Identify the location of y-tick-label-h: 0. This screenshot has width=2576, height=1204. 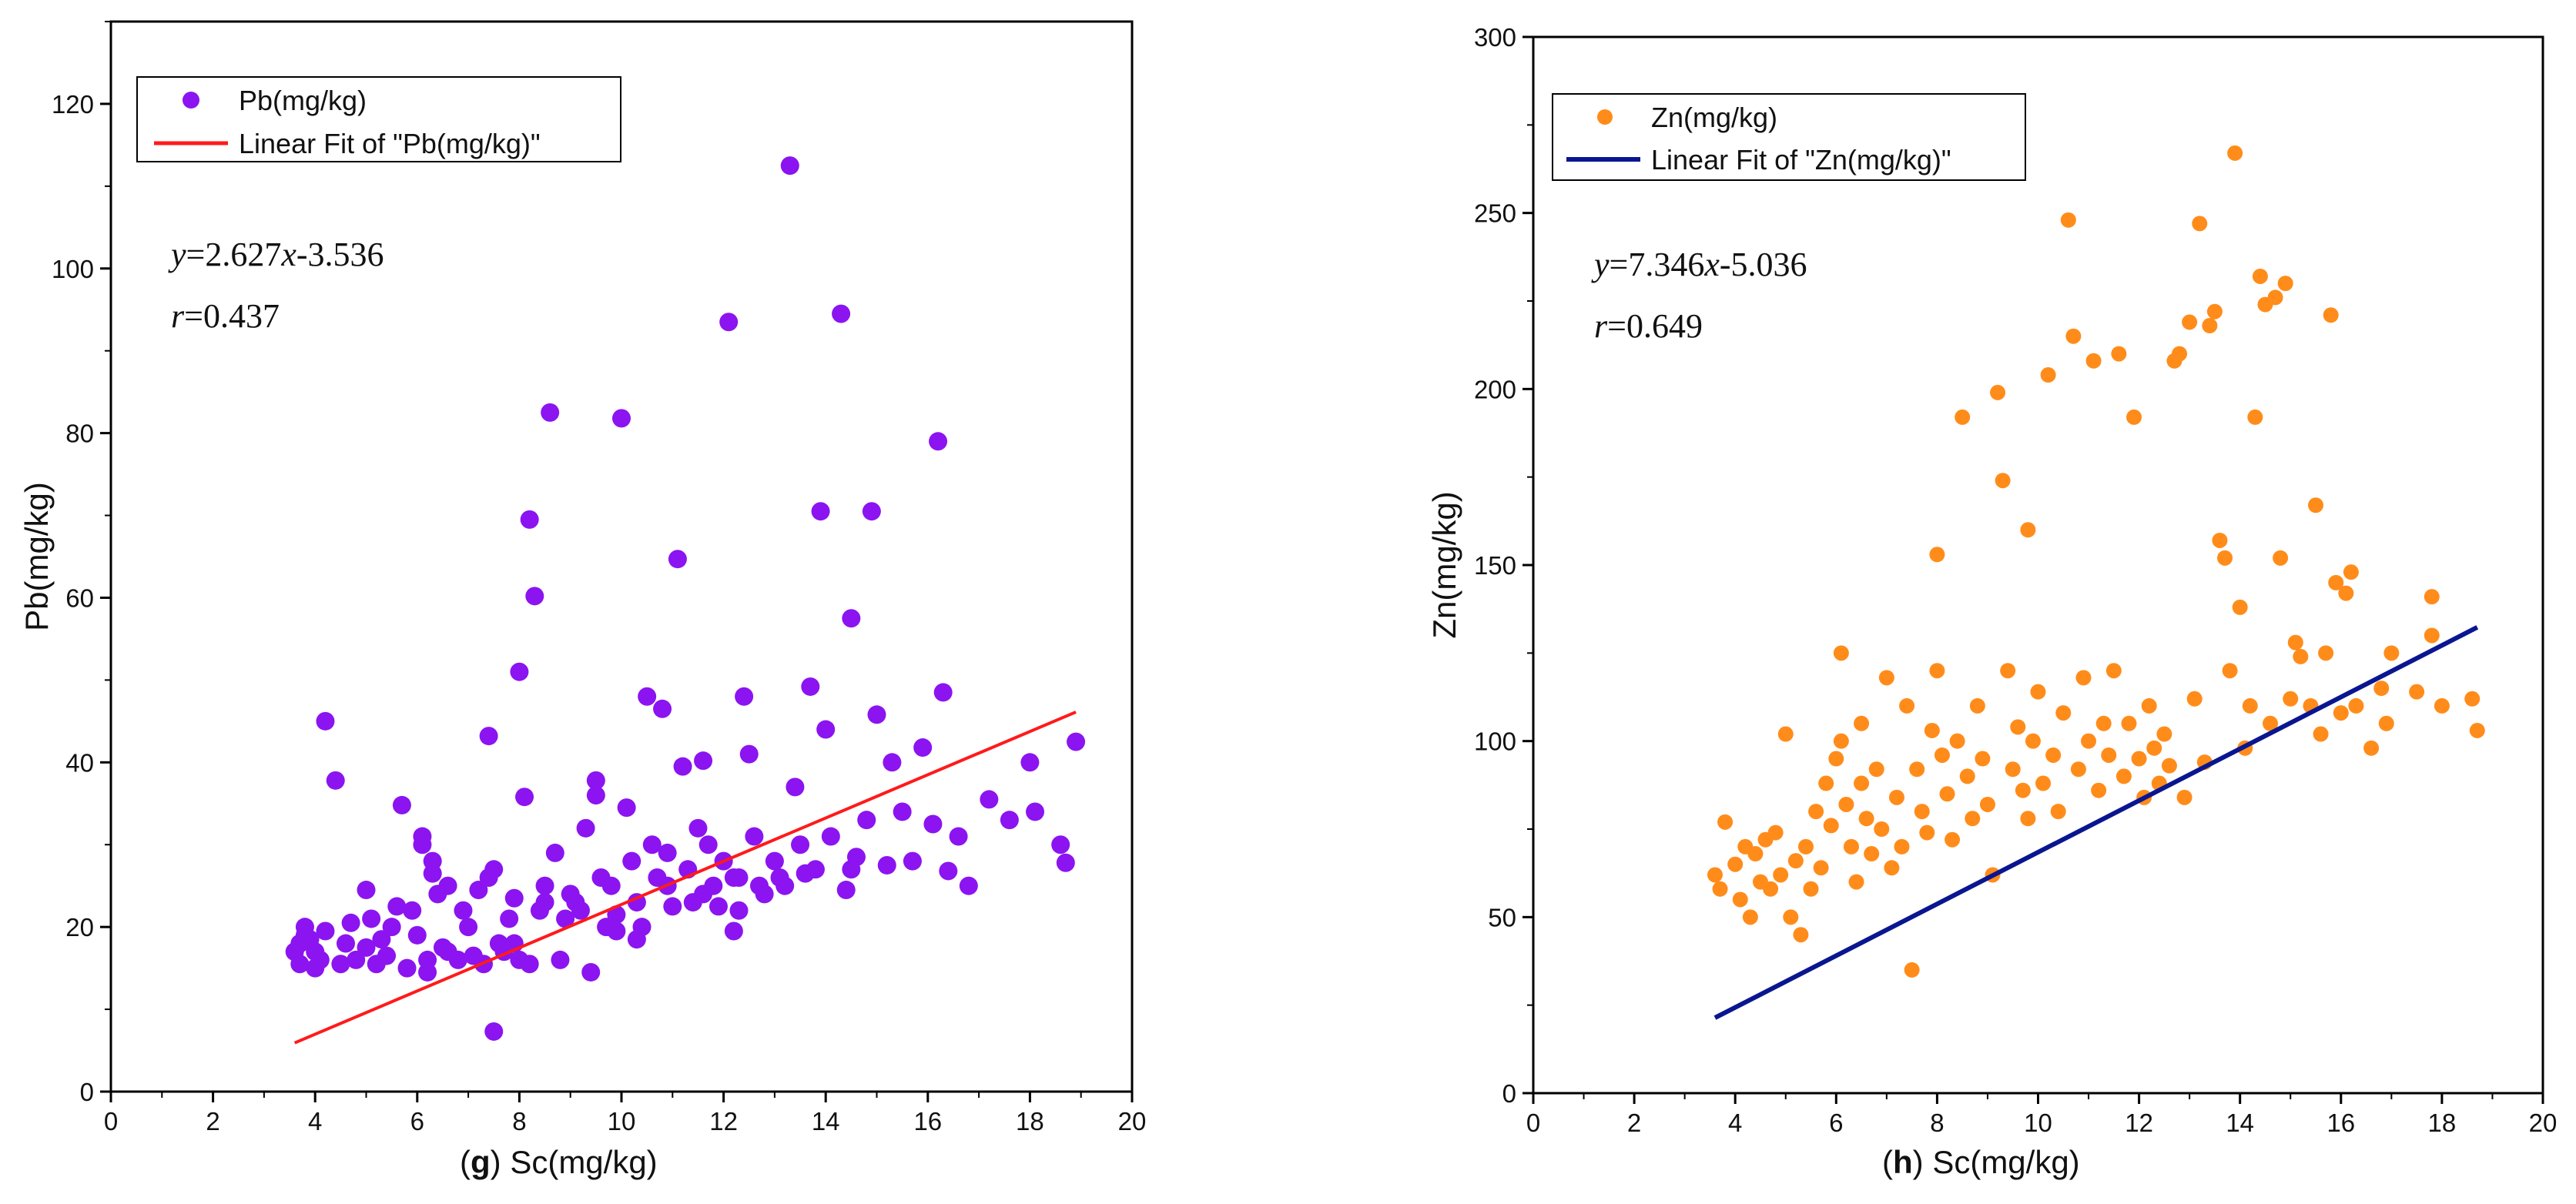
(1509, 1093).